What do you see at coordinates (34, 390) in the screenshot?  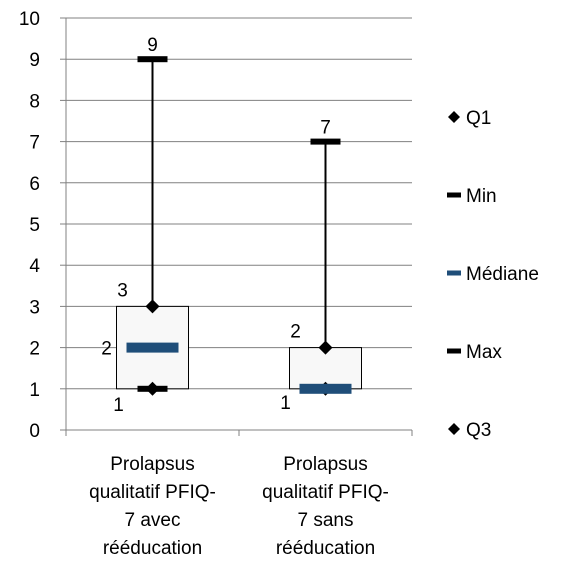 I see `y-tick-label: 1` at bounding box center [34, 390].